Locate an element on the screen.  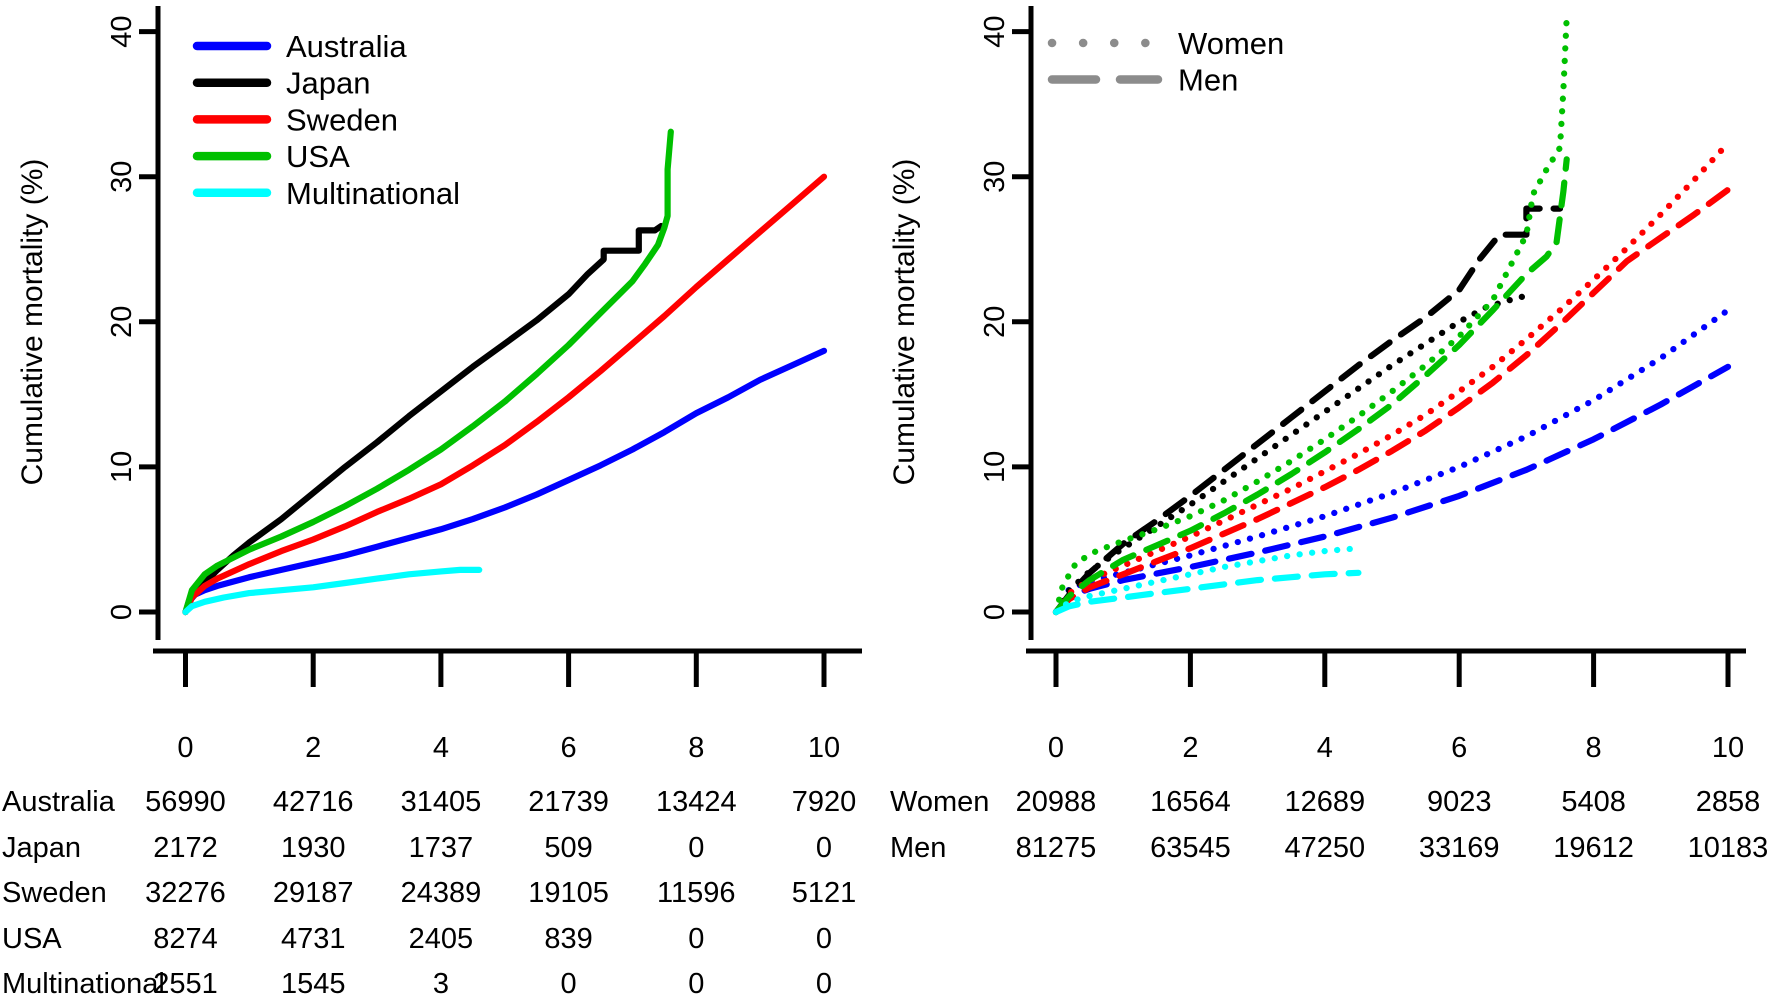
risk-table-value: 31405 is located at coordinates (441, 802).